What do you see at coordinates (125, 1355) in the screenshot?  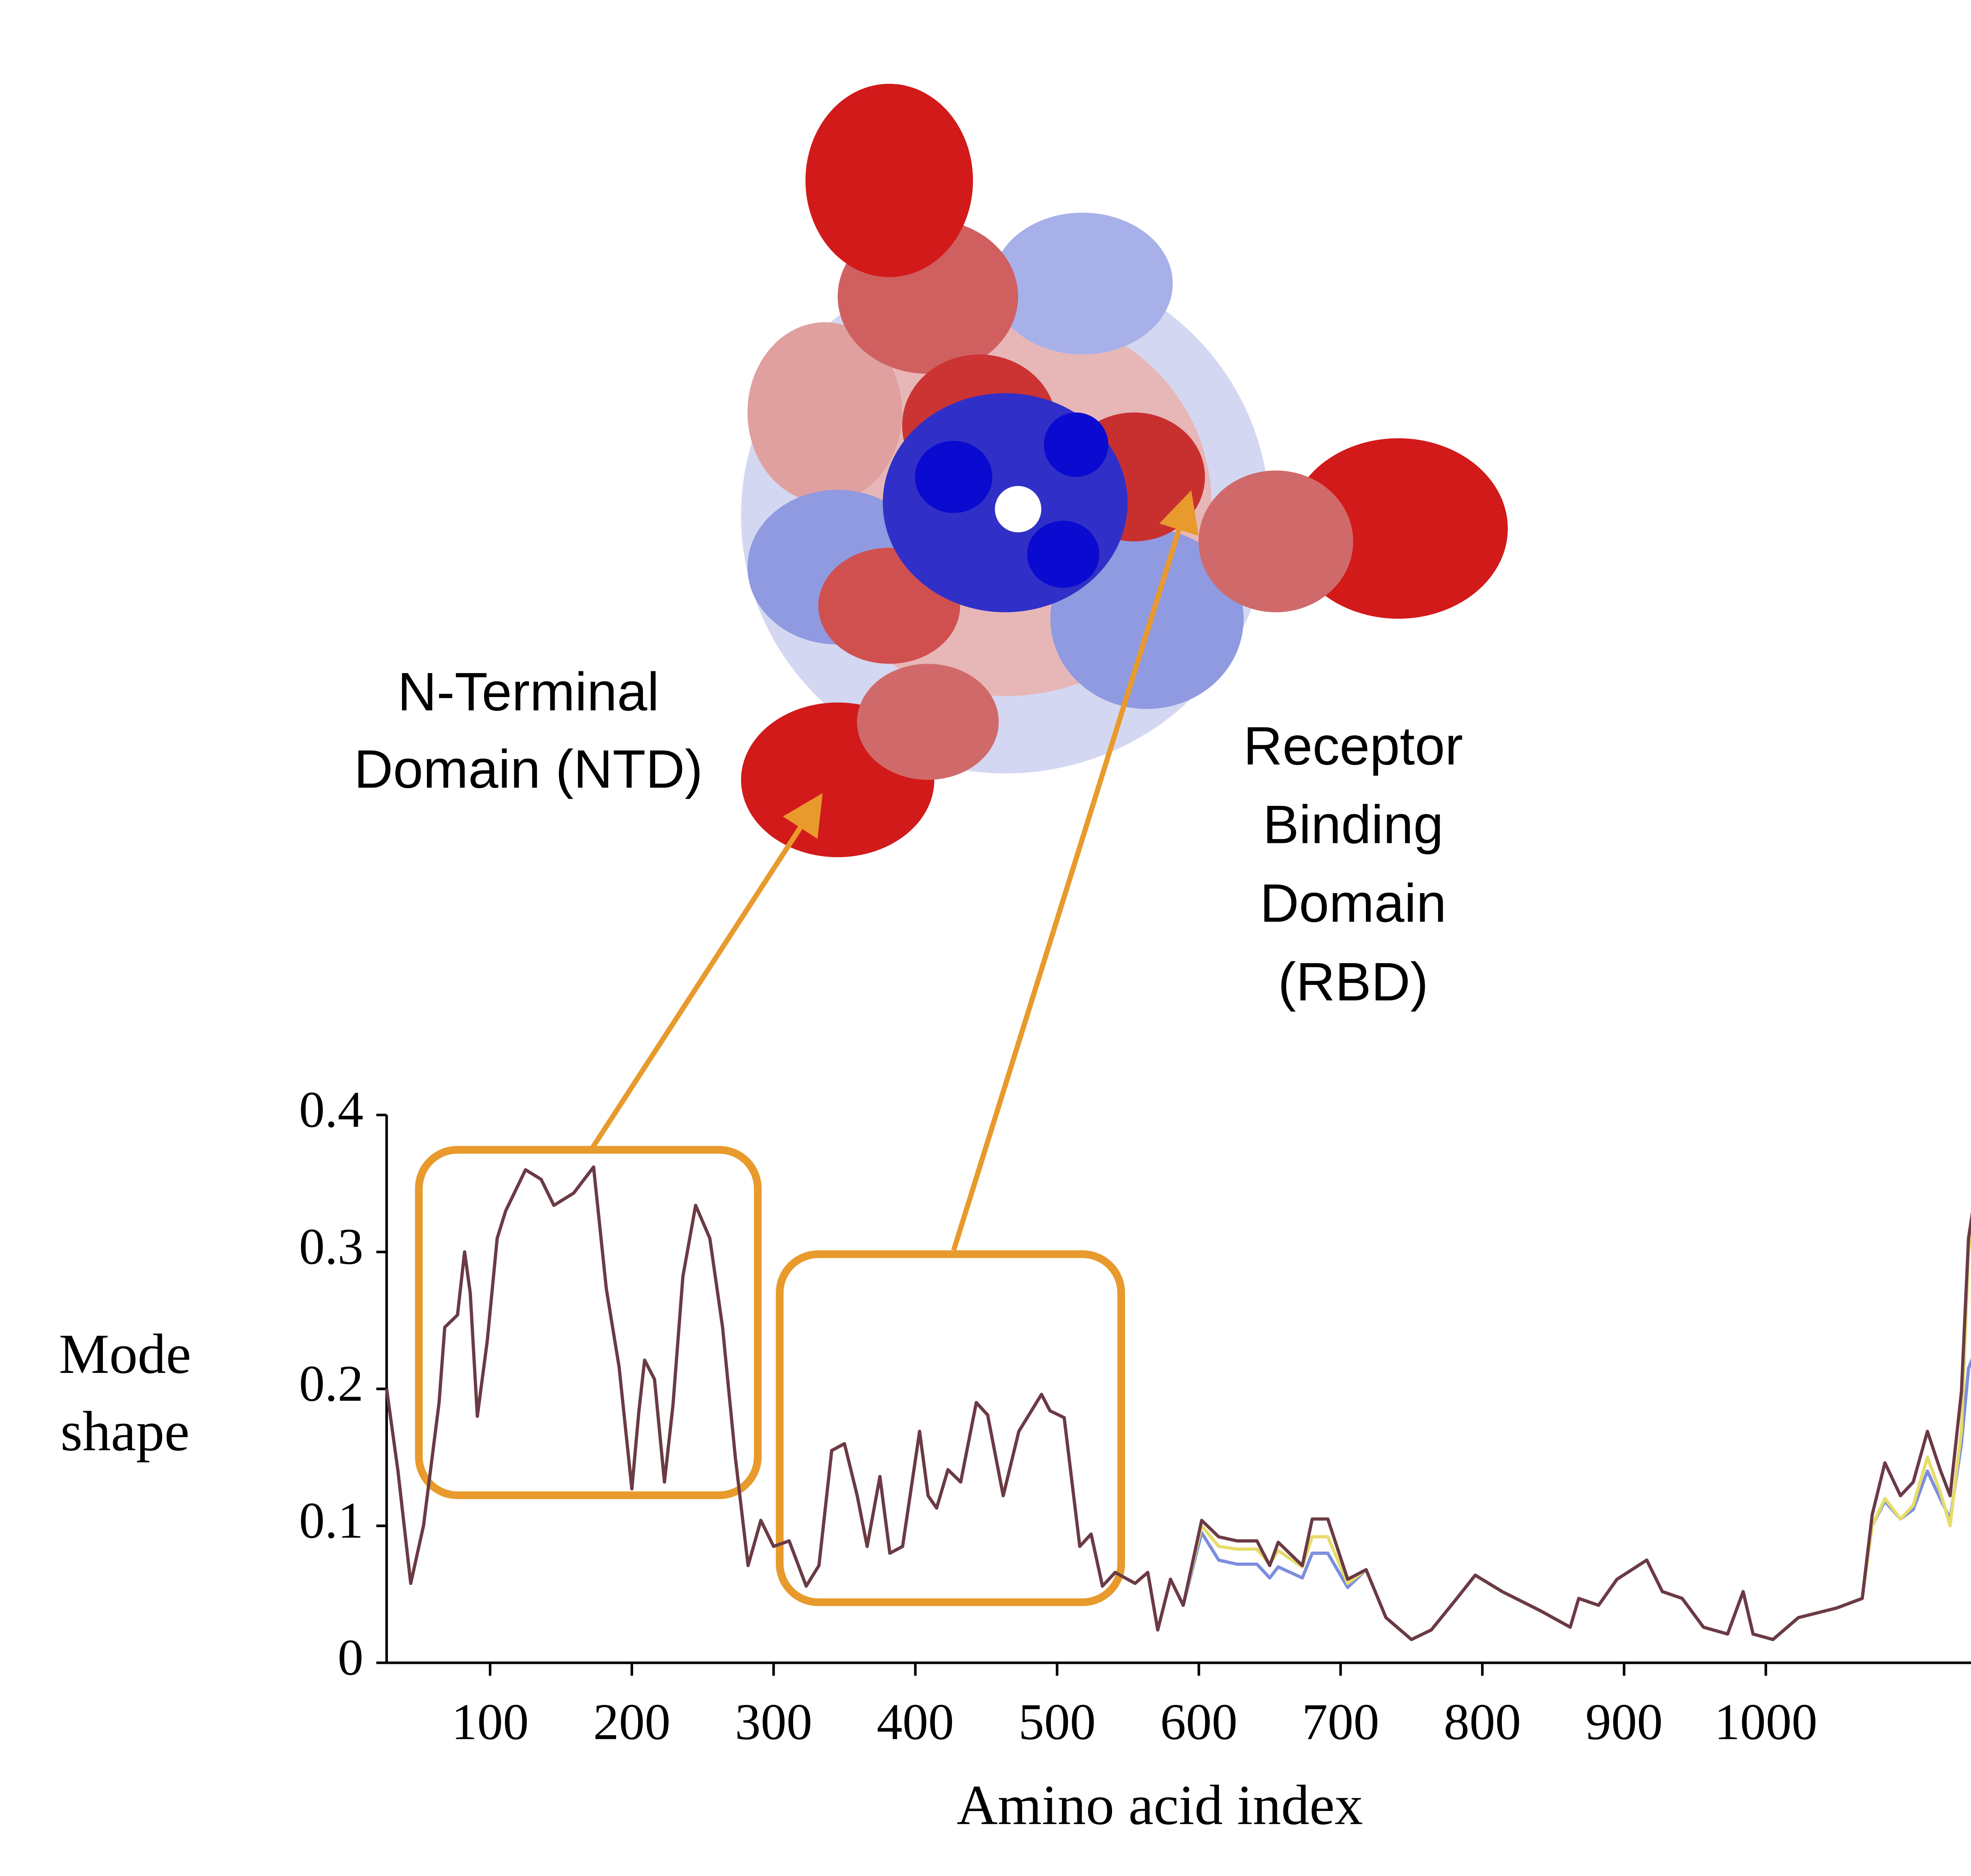 I see `y-axis-label: Mode` at bounding box center [125, 1355].